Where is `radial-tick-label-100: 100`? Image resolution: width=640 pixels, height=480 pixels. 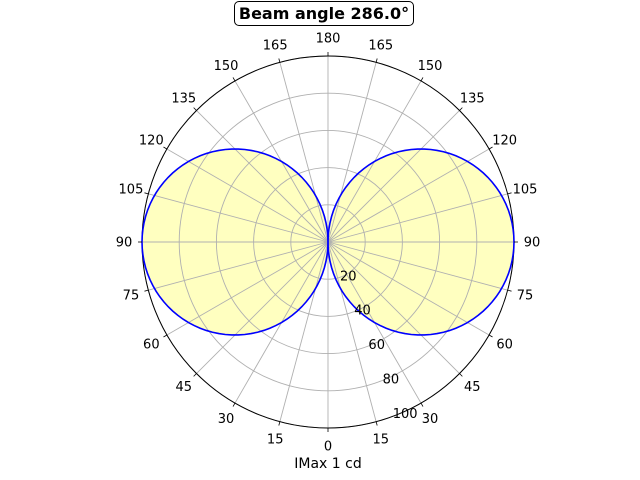
radial-tick-label-100: 100 is located at coordinates (405, 414).